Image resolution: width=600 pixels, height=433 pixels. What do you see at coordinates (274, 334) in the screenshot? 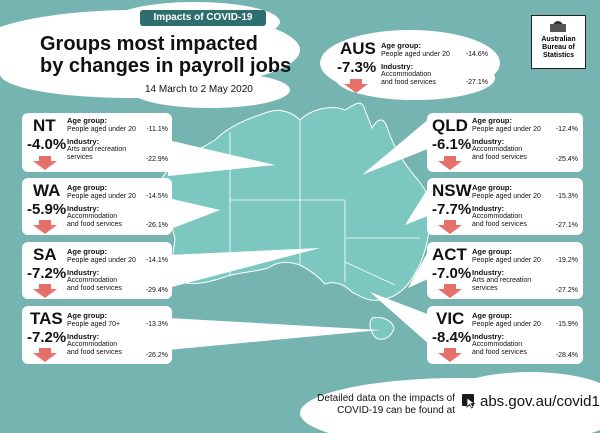
I see `pointer-tas` at bounding box center [274, 334].